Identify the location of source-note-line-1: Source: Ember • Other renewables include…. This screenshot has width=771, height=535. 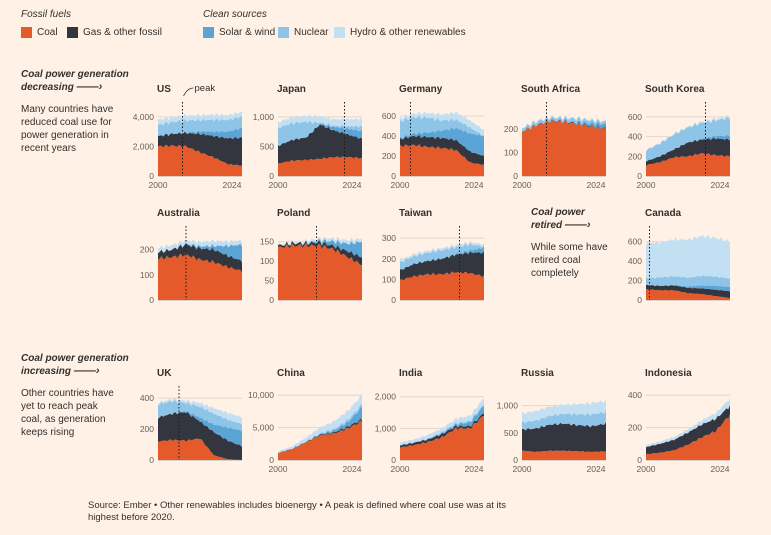
(297, 505).